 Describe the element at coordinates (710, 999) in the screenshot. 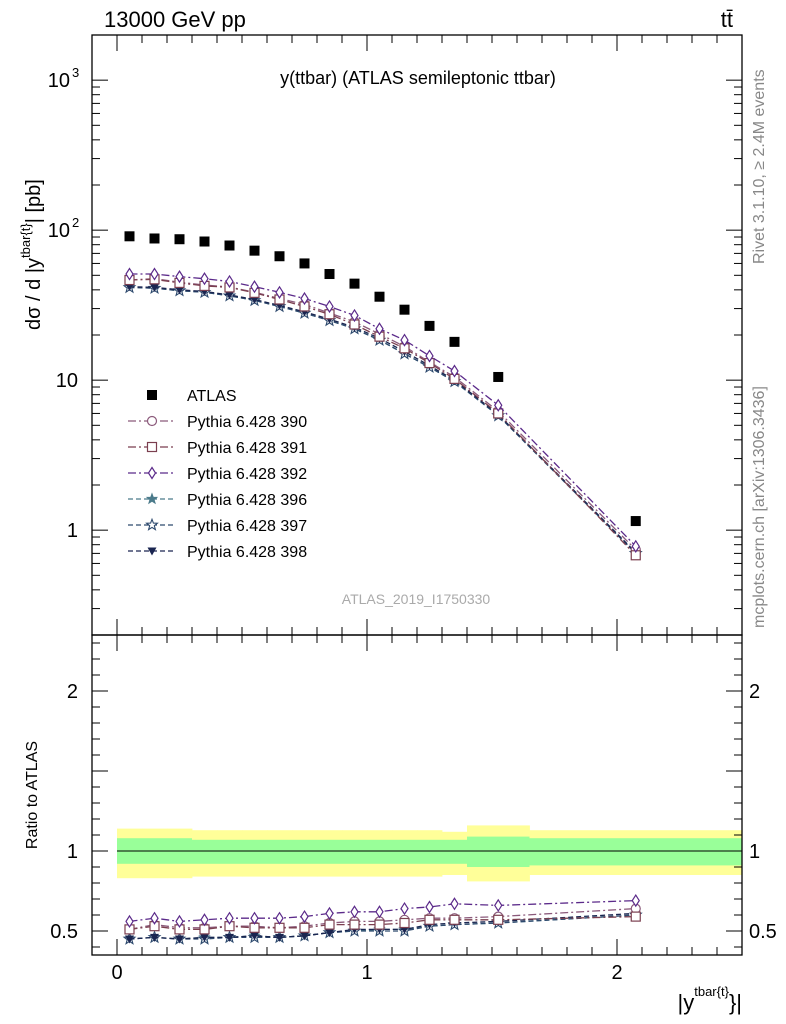

I see `x-axis-label: |ytbar{t}}|` at that location.